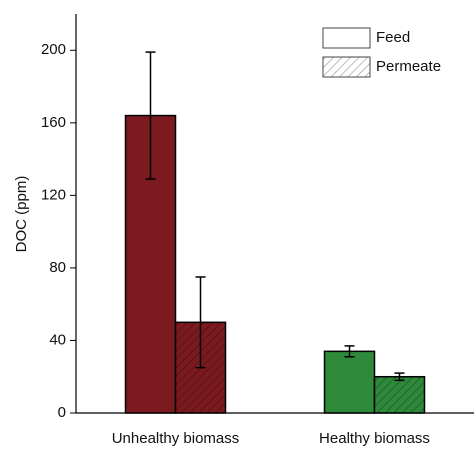  I want to click on y-tick-label: 120, so click(53, 194).